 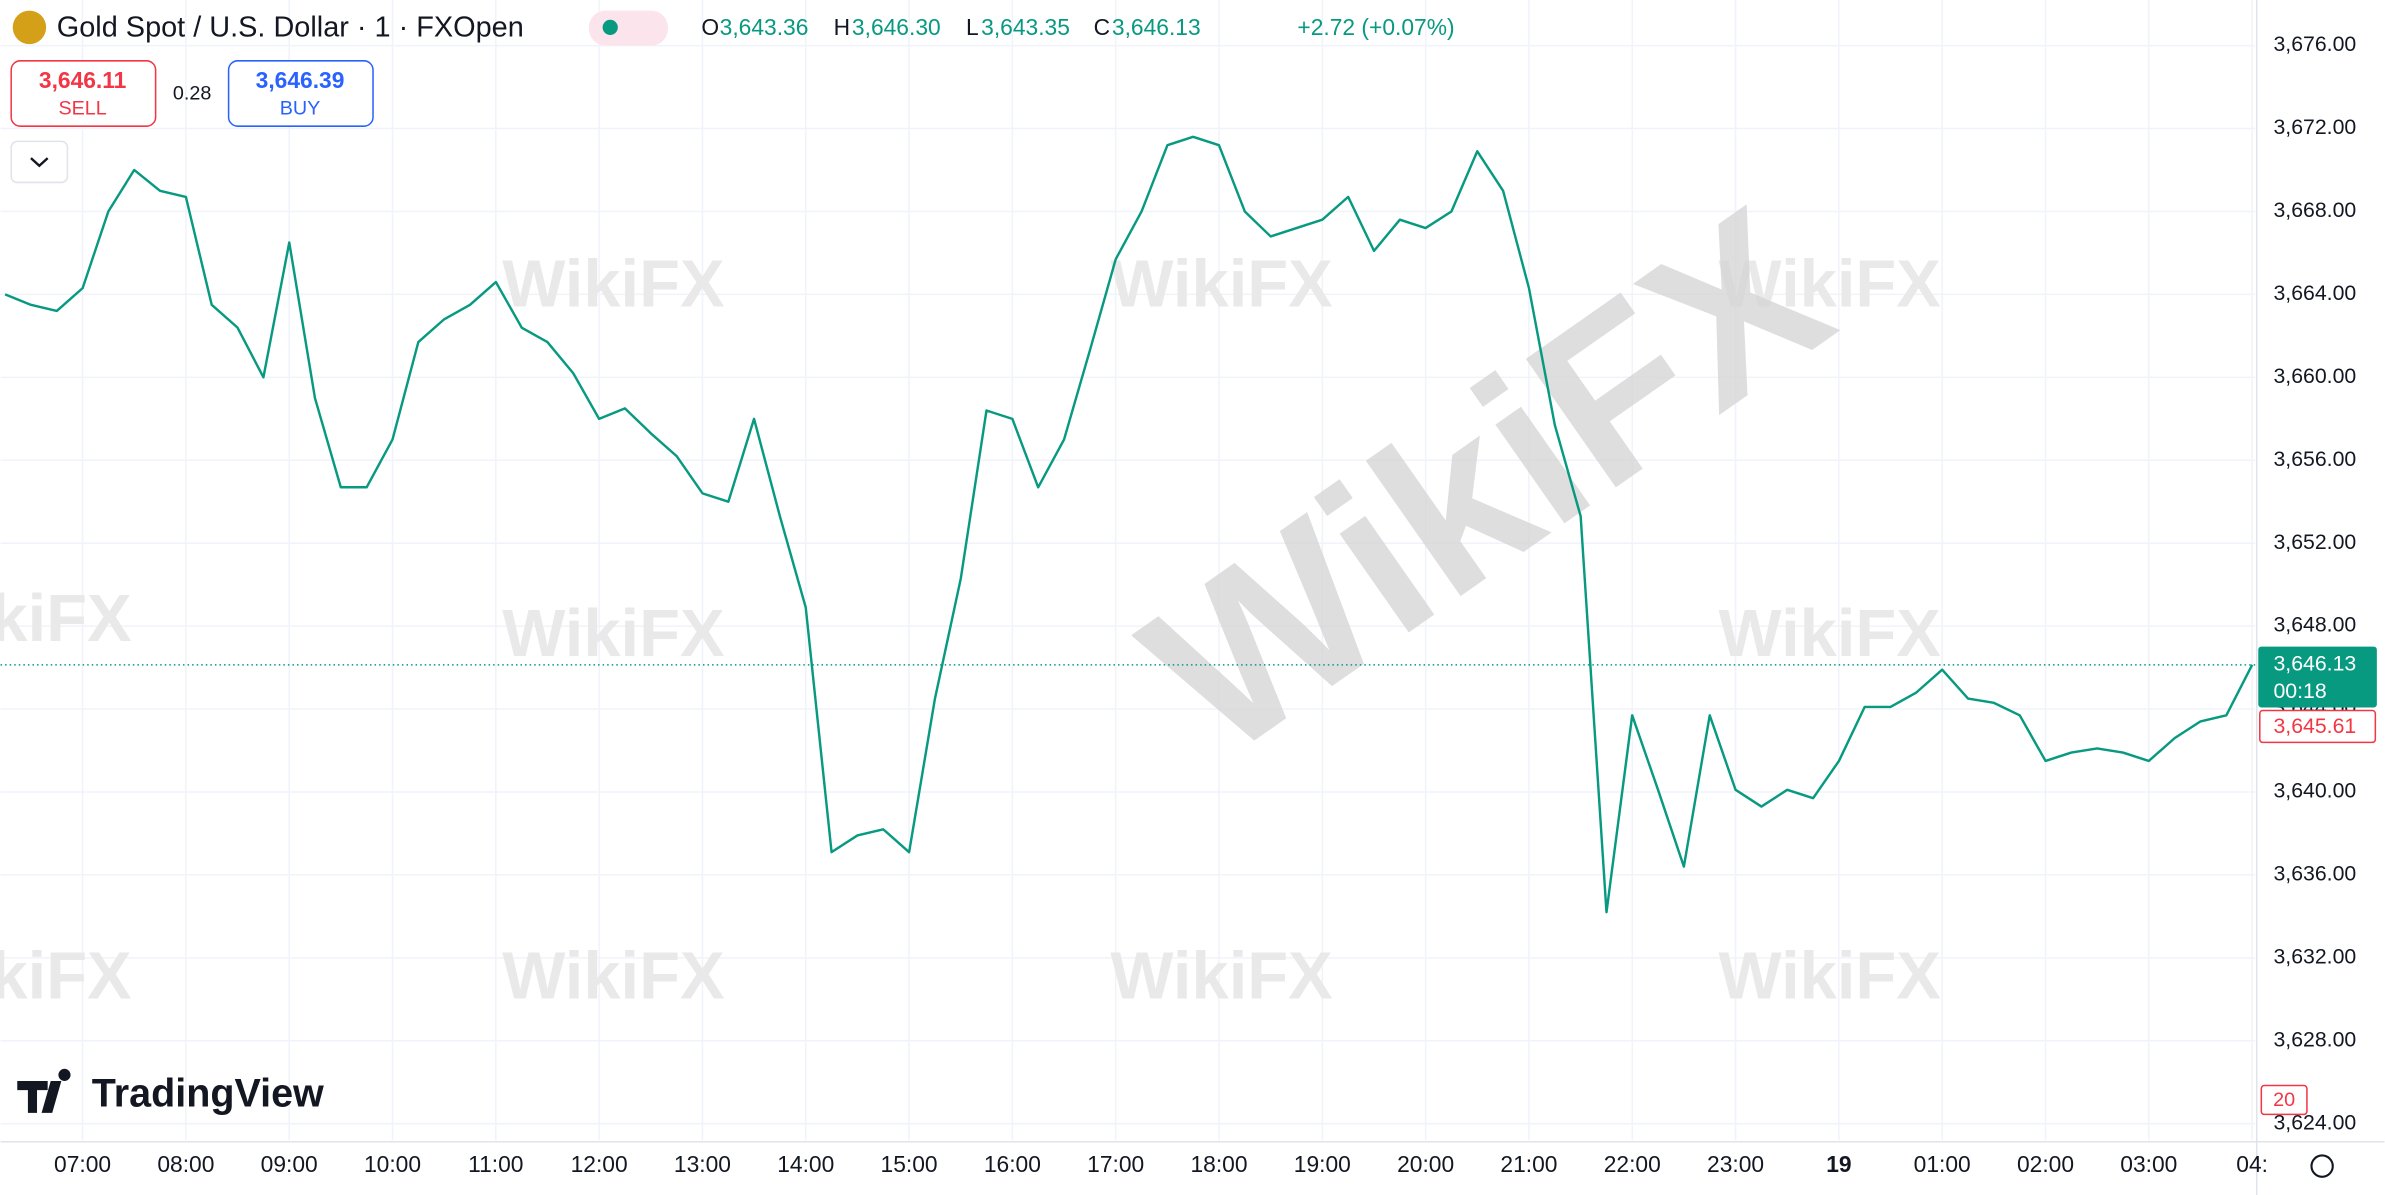 I want to click on buy-price: 3,646.39, so click(x=300, y=80).